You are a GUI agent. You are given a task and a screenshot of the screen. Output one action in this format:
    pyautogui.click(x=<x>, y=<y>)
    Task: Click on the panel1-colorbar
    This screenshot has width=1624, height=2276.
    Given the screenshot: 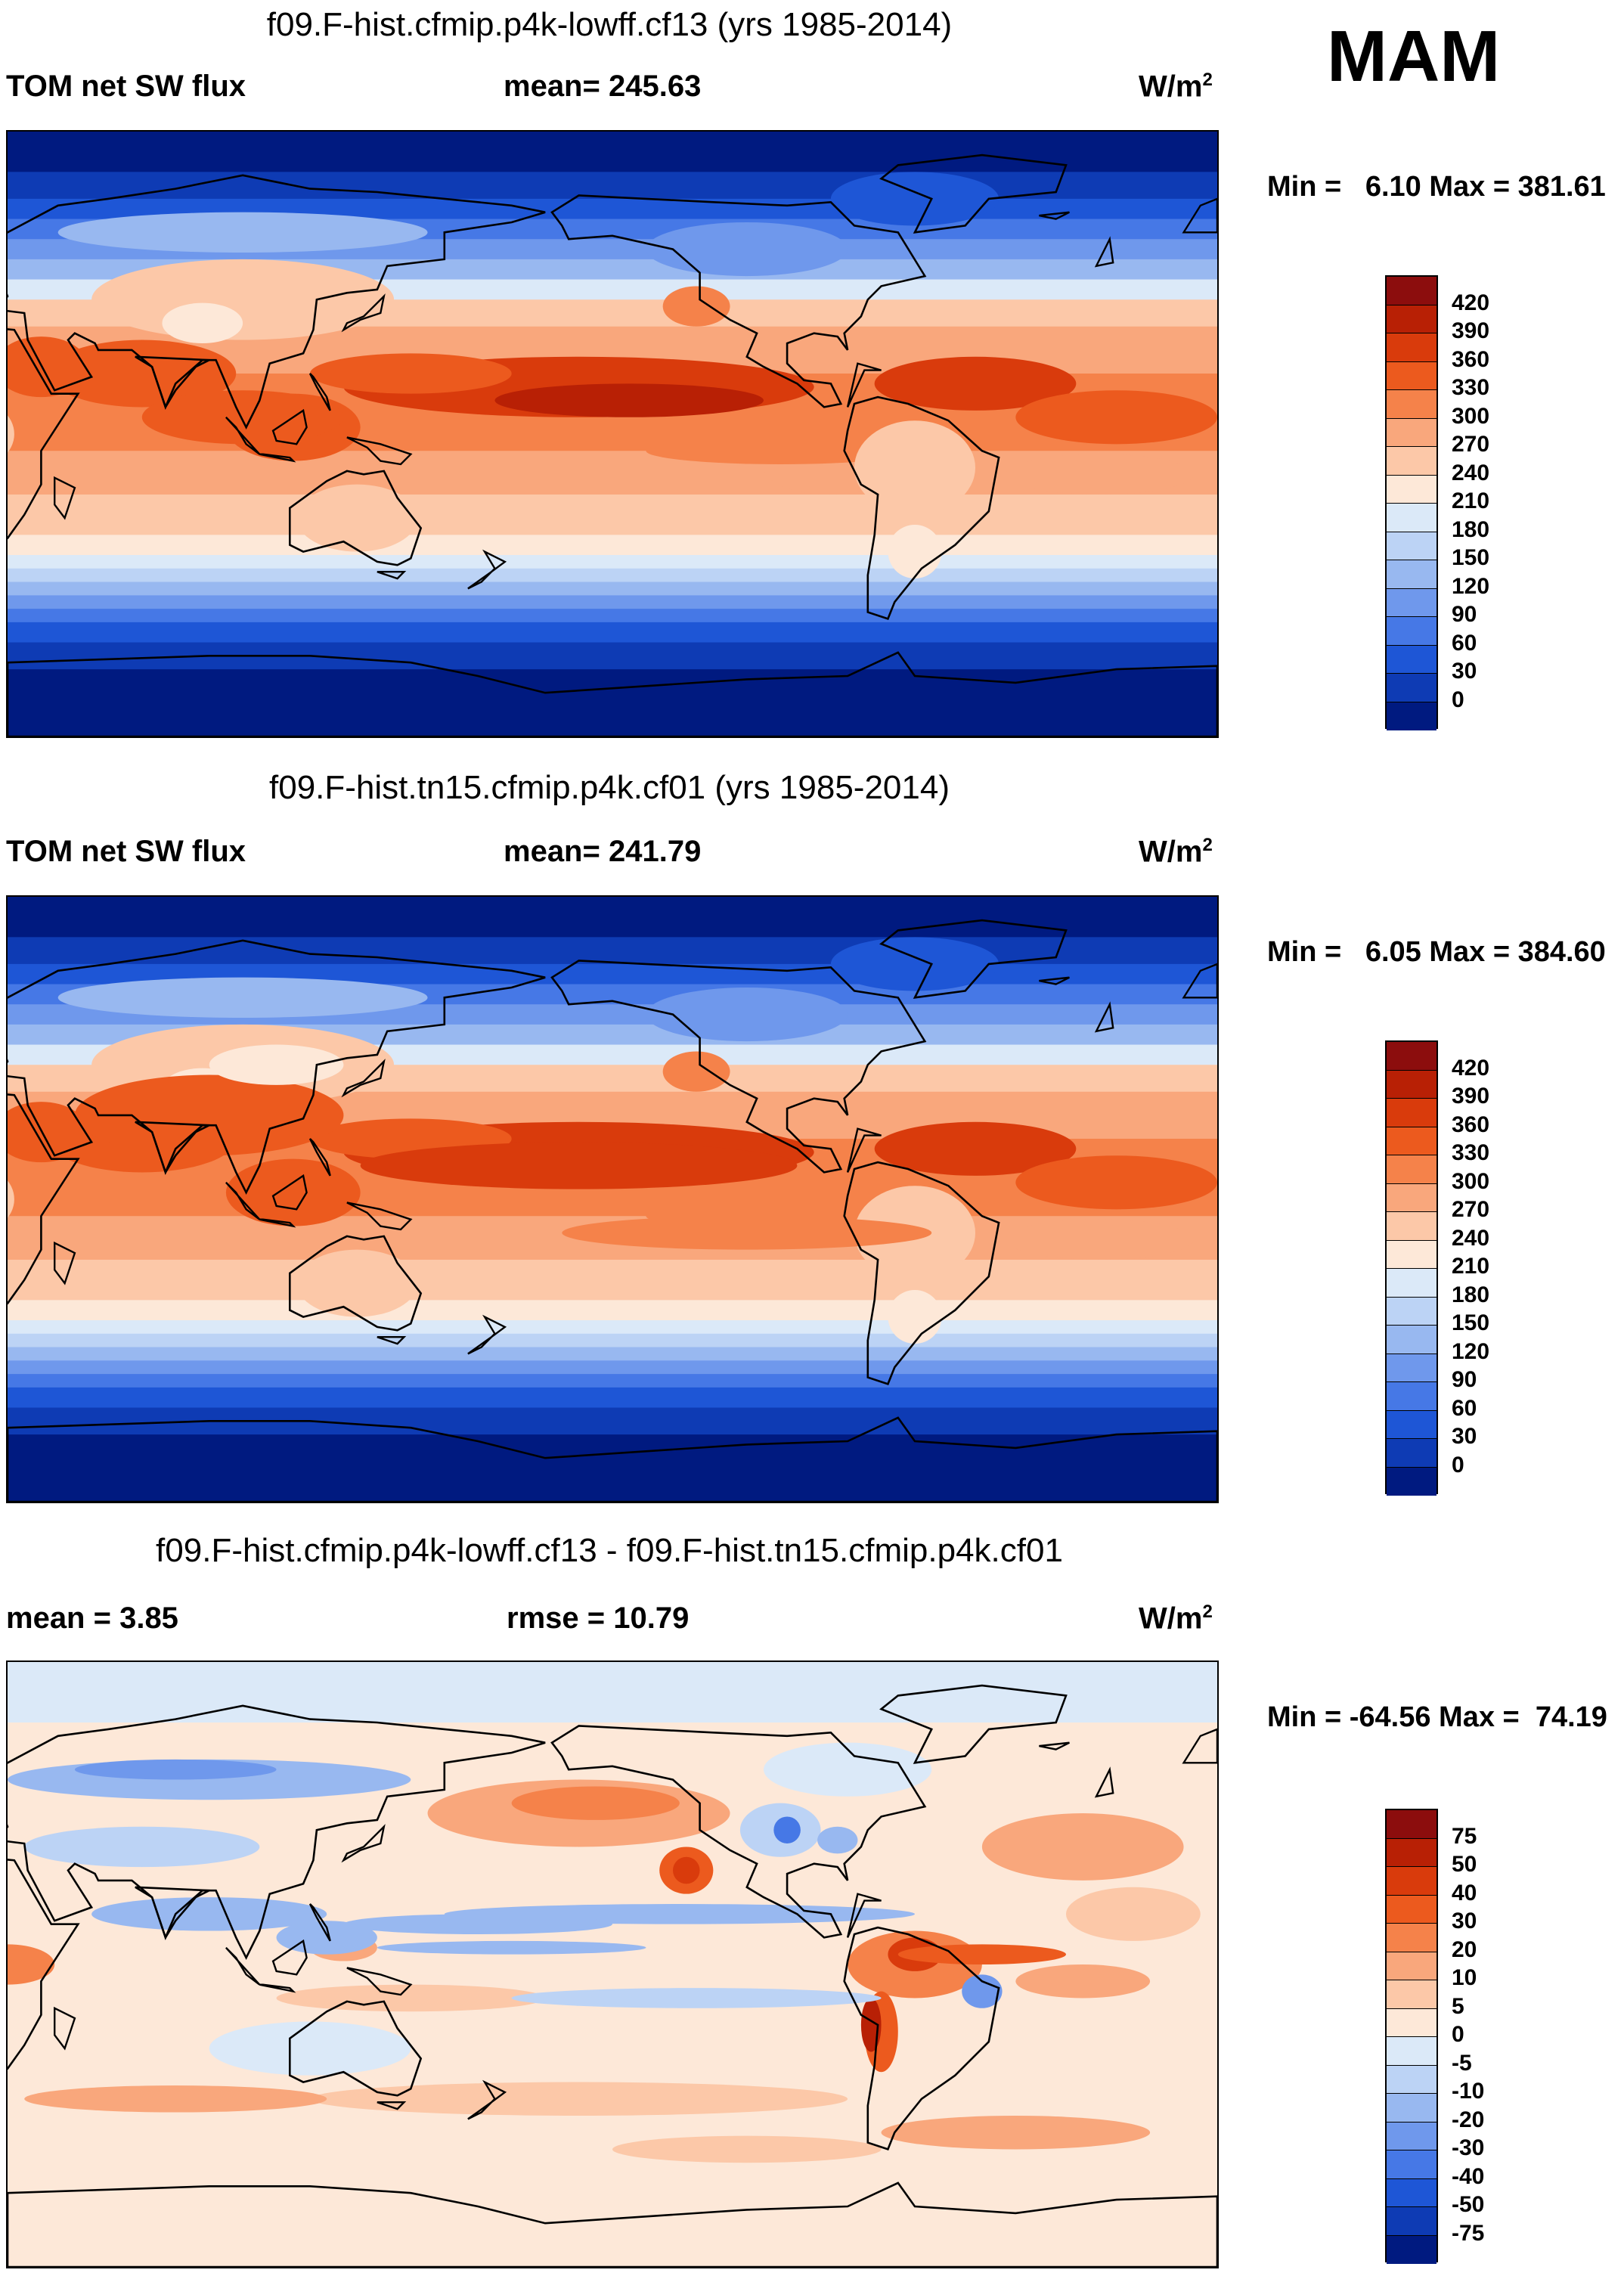 What is the action you would take?
    pyautogui.click(x=1411, y=502)
    